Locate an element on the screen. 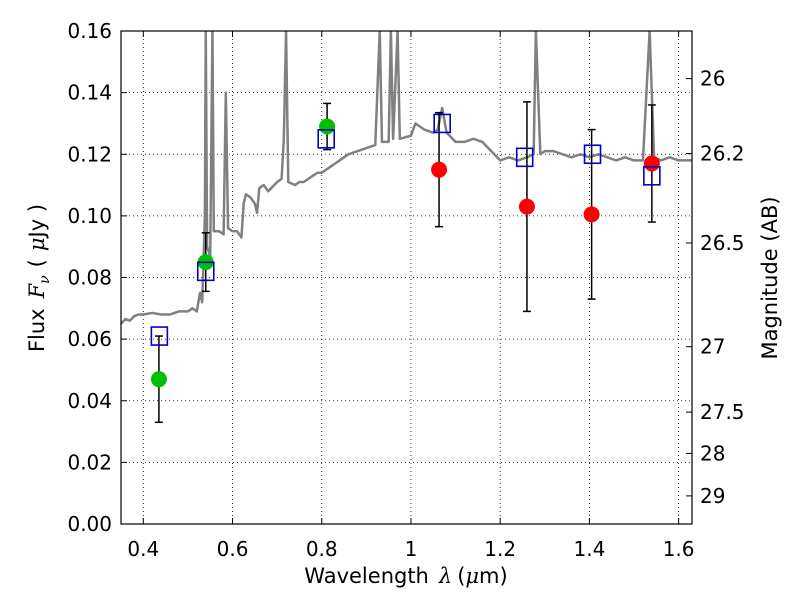 This screenshot has width=800, height=600. x-tick-label: 0.4 is located at coordinates (143, 549).